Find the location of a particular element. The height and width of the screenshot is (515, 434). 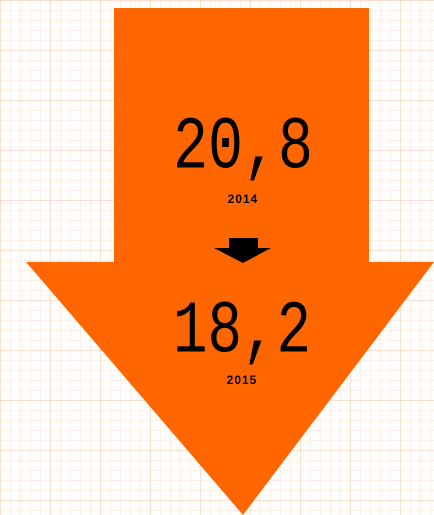

value-2015: 18,2 is located at coordinates (242, 333).